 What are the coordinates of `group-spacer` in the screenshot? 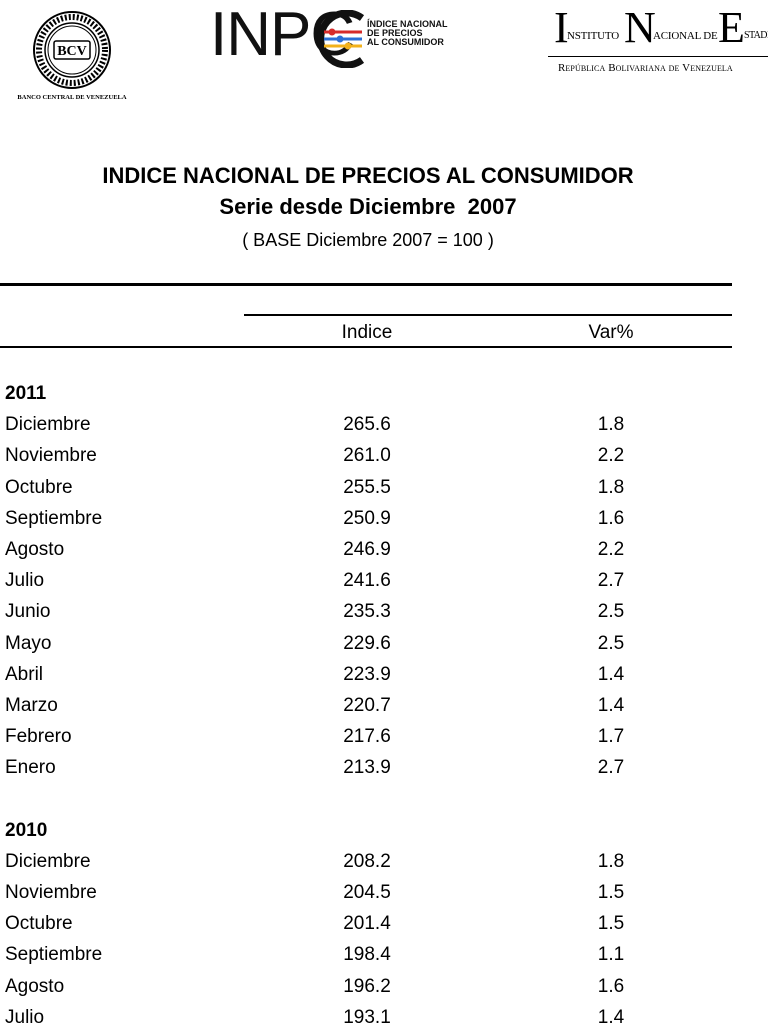 It's located at (384, 798).